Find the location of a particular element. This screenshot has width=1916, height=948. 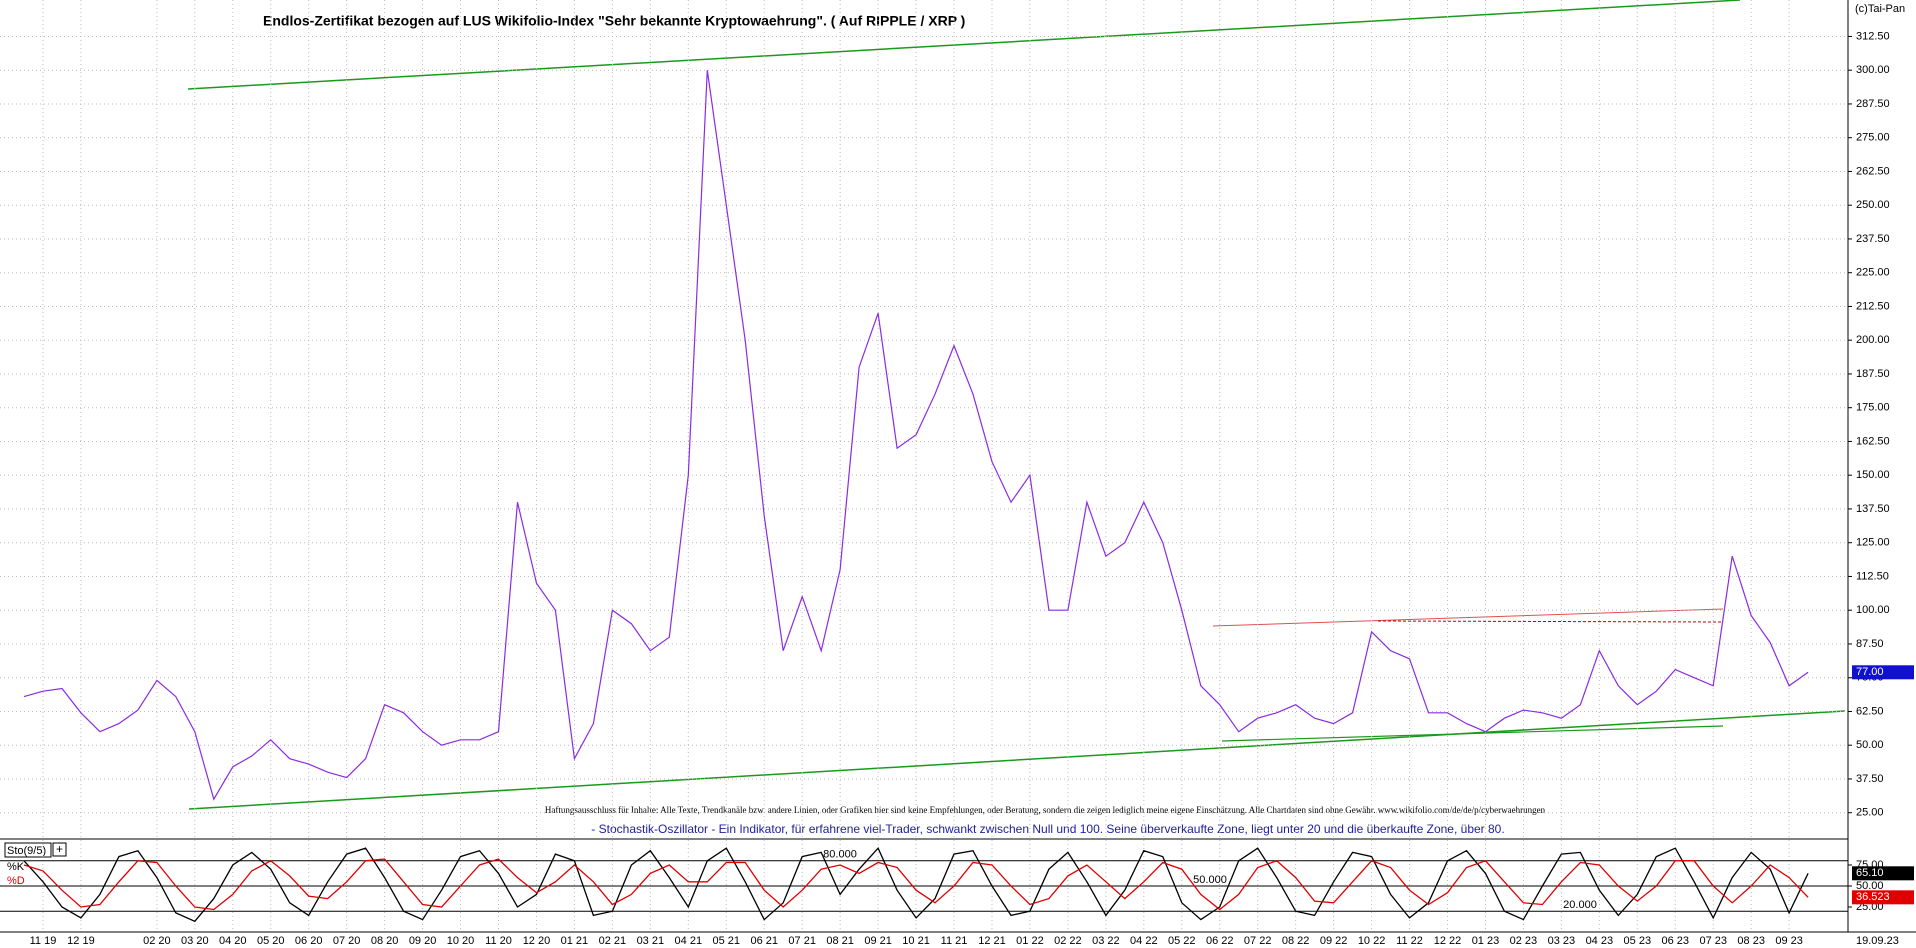

x-tick-label: 10 20 is located at coordinates (461, 941).